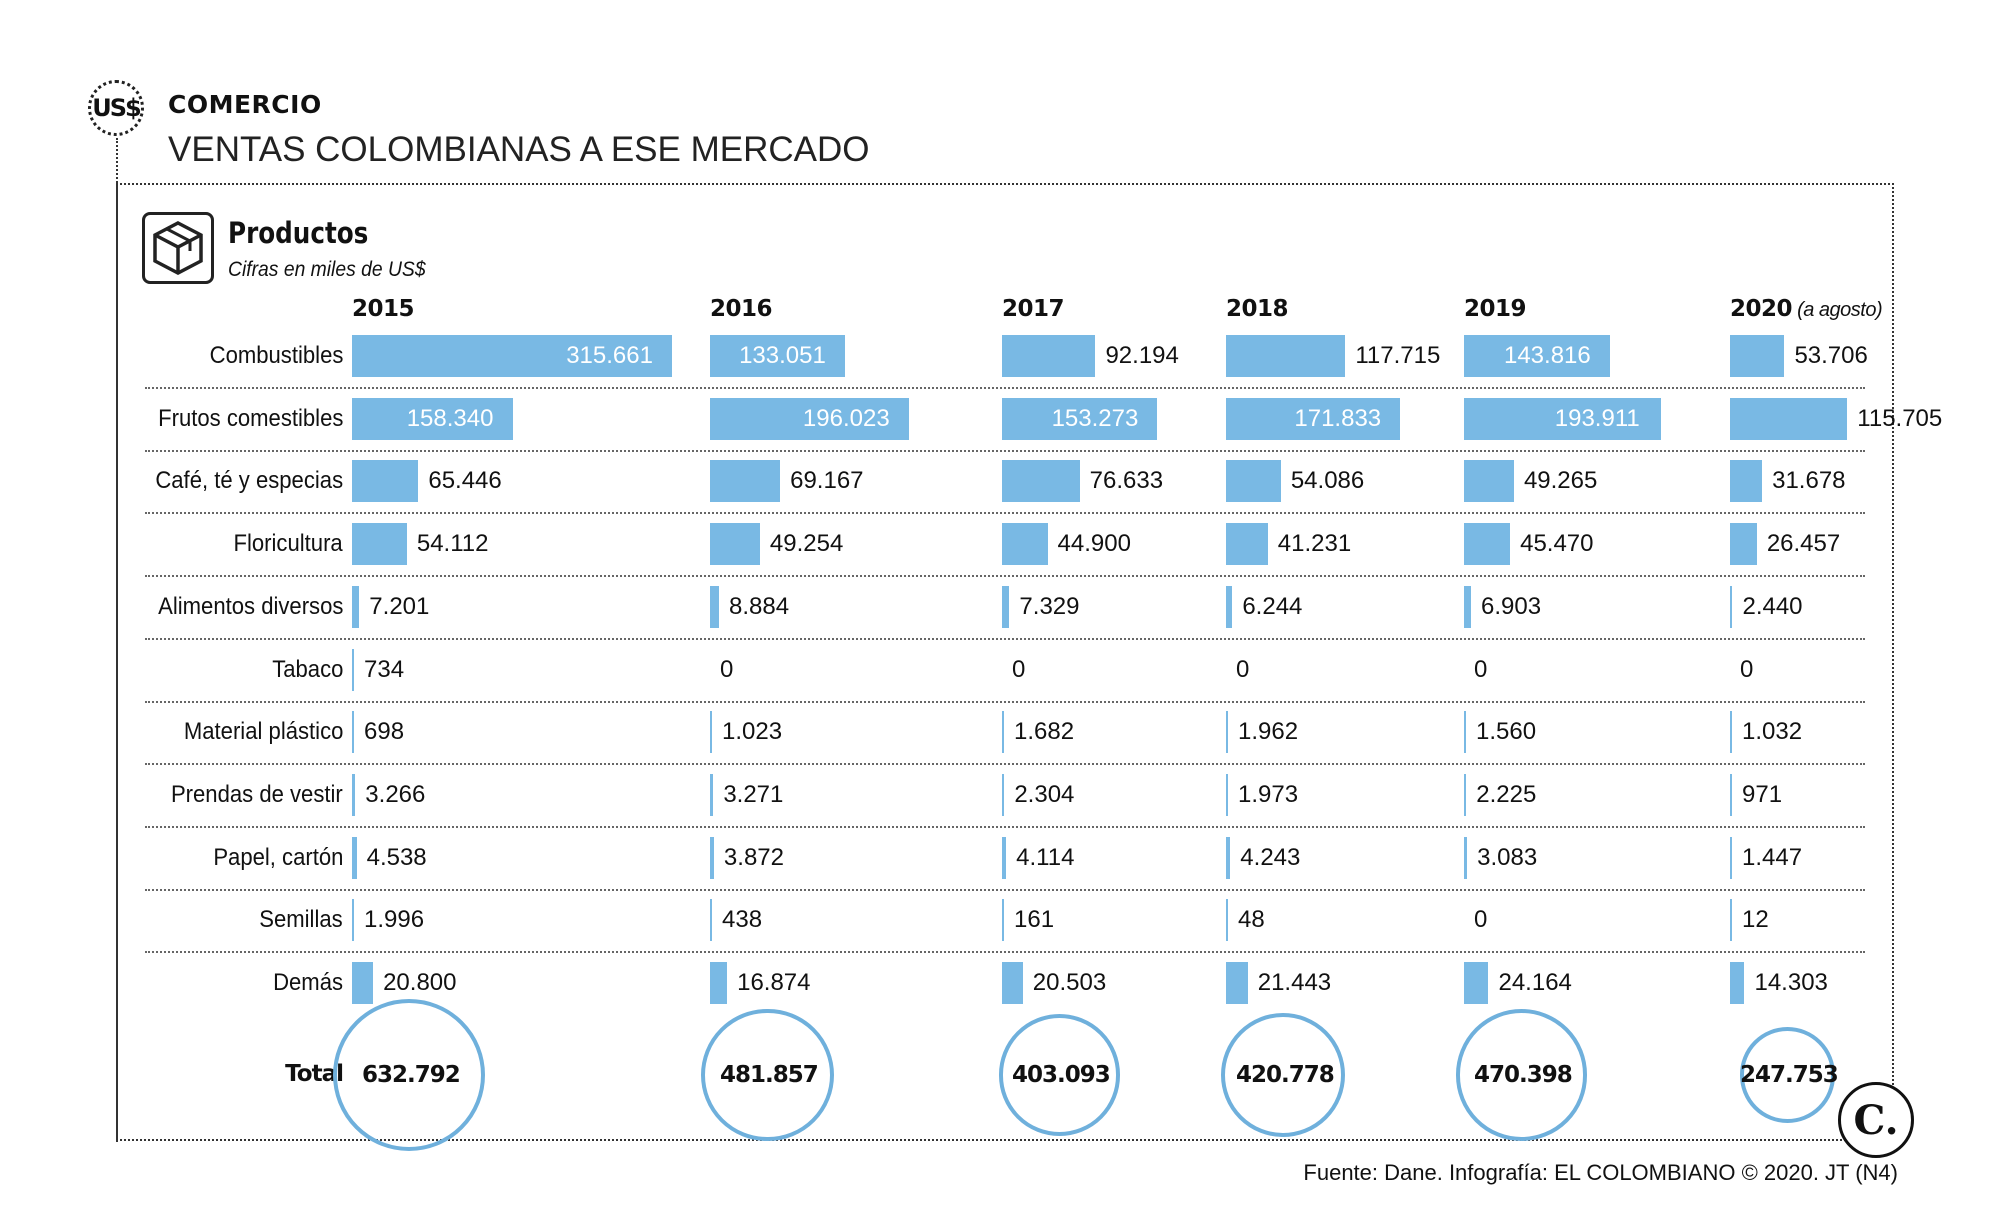 The height and width of the screenshot is (1226, 2000). I want to click on value-label: 7.201, so click(399, 606).